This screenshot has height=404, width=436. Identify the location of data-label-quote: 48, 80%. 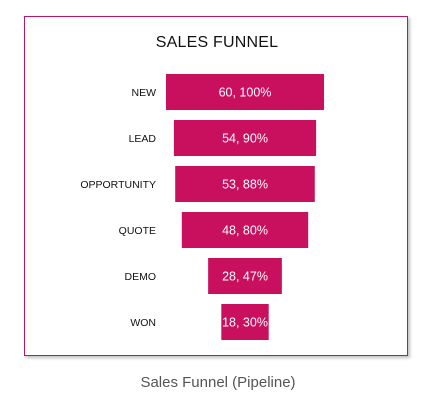
(245, 231).